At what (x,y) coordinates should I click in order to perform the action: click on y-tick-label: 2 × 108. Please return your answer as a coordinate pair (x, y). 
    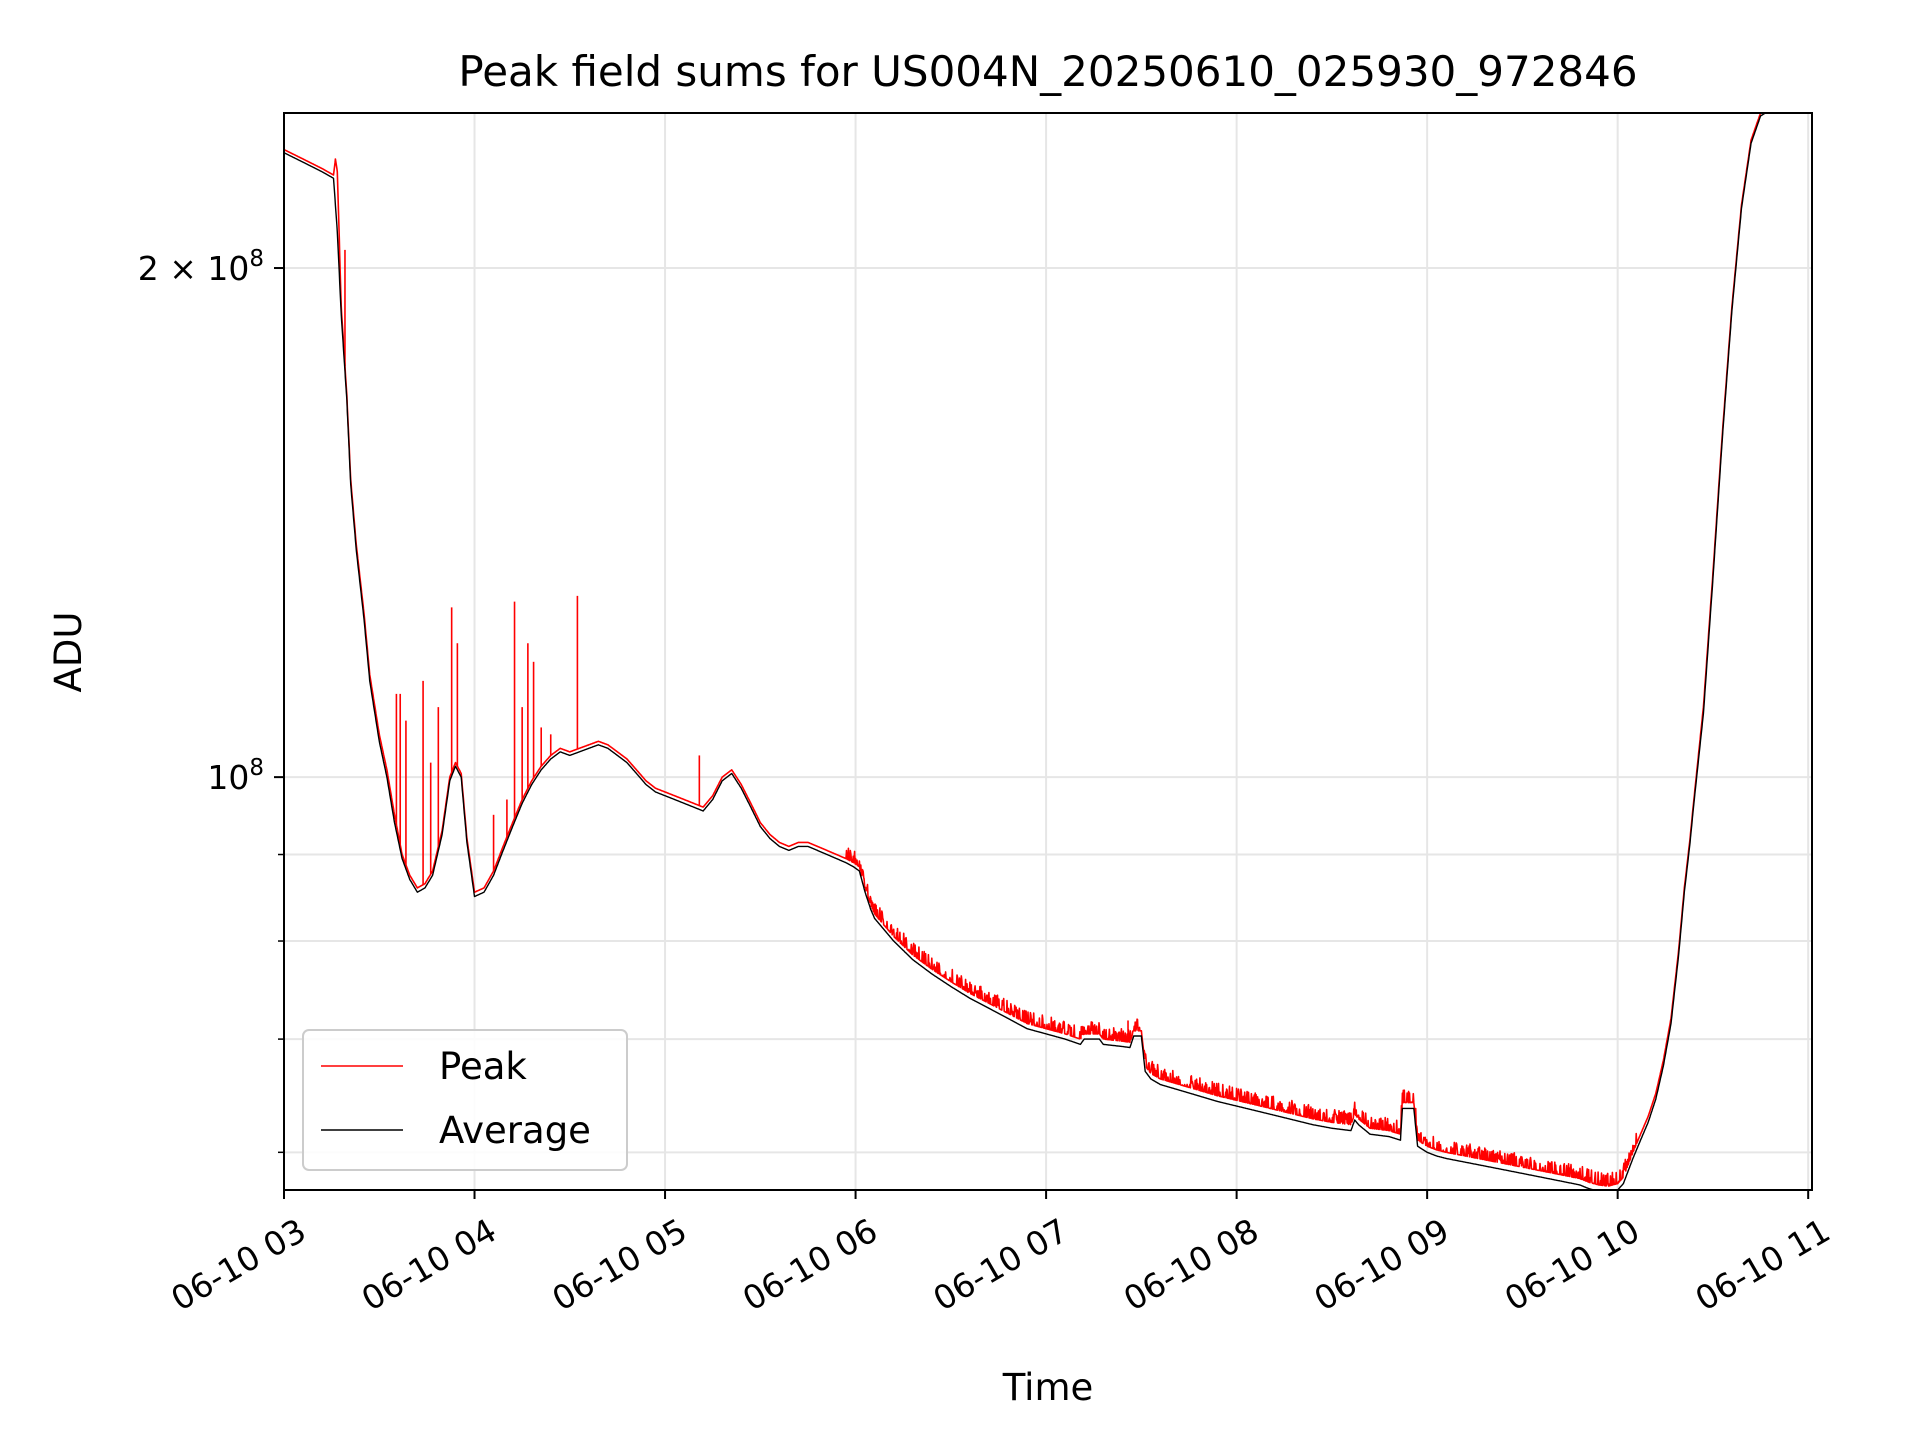
    Looking at the image, I should click on (201, 267).